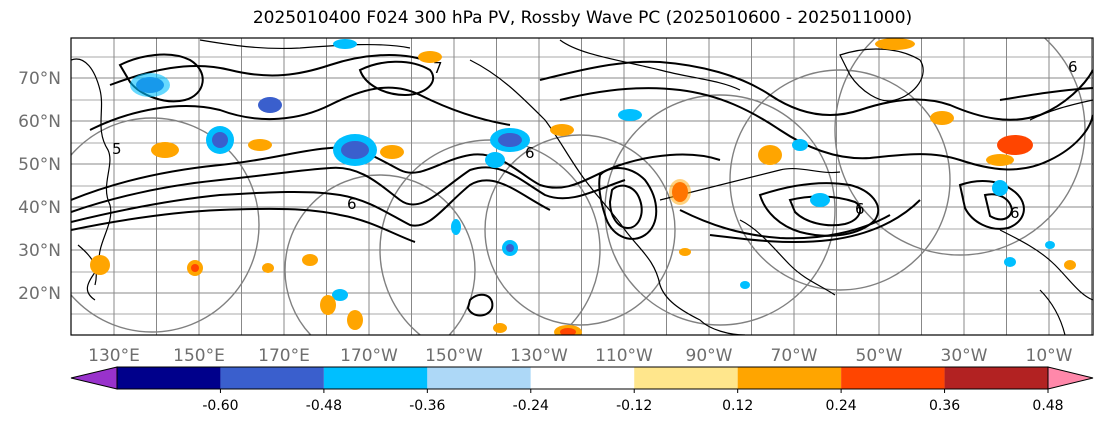 This screenshot has width=1105, height=429. Describe the element at coordinates (427, 406) in the screenshot. I see `colorbar-tick-label: -0.36` at that location.